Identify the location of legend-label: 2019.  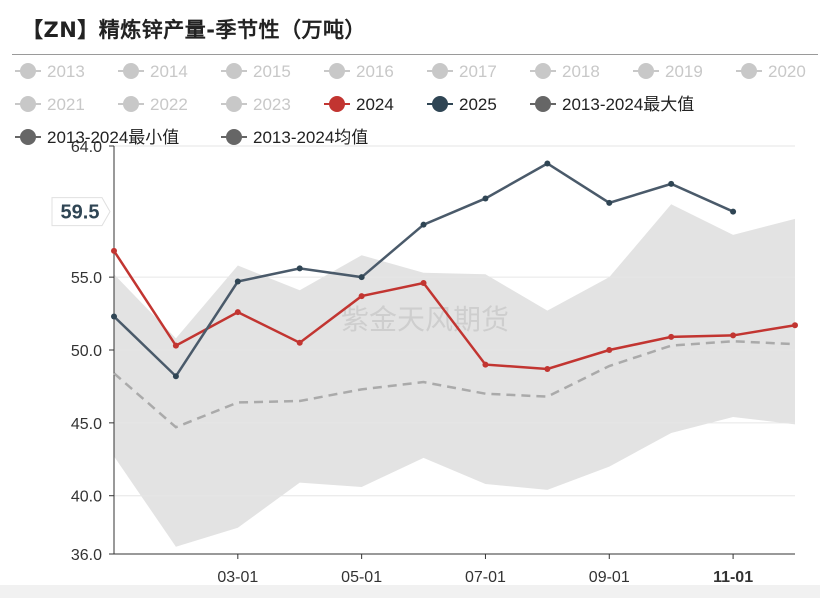
(684, 71).